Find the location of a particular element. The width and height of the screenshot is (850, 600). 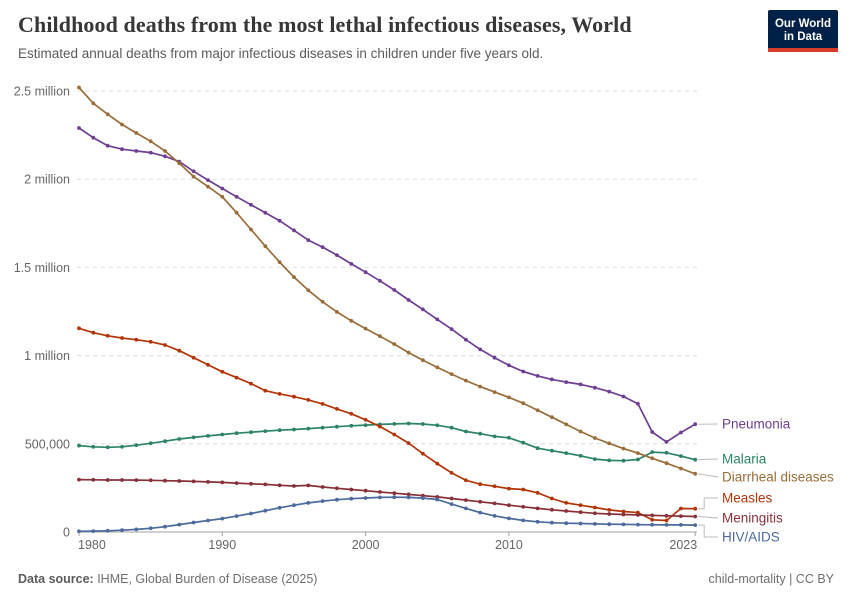

legend-label-meningitis: Meningitis is located at coordinates (752, 518).